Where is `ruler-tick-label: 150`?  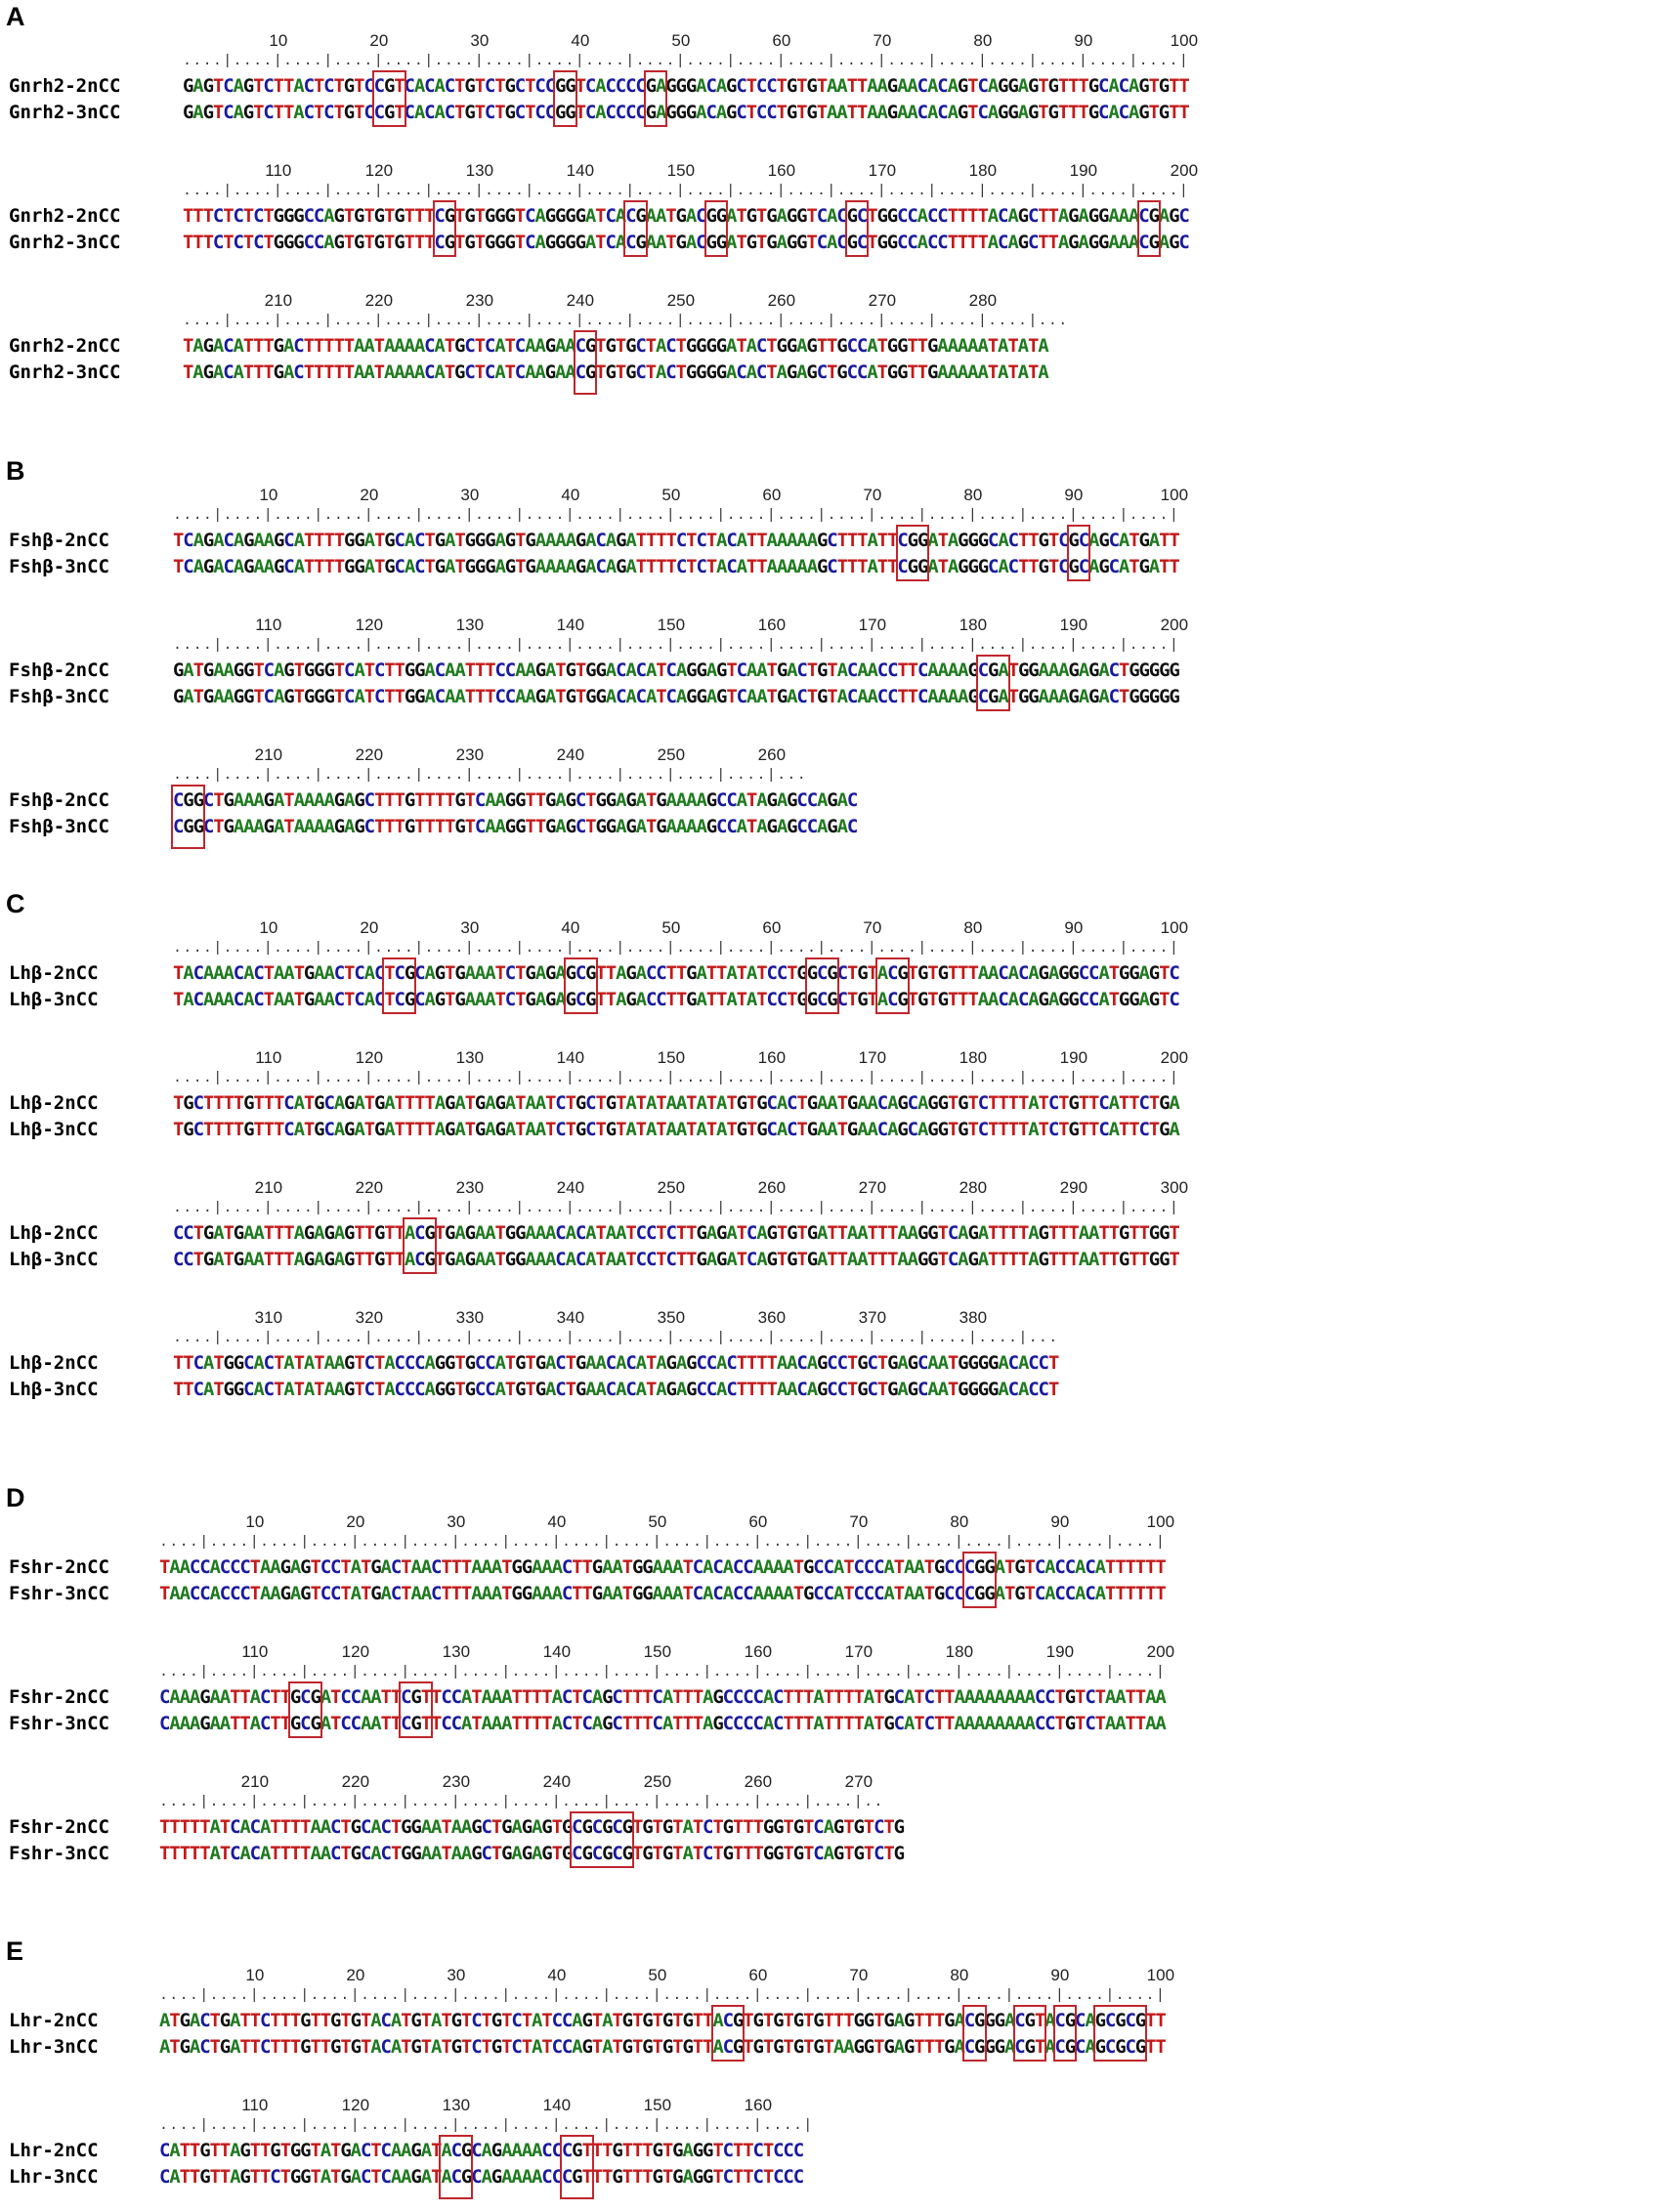
ruler-tick-label: 150 is located at coordinates (681, 170).